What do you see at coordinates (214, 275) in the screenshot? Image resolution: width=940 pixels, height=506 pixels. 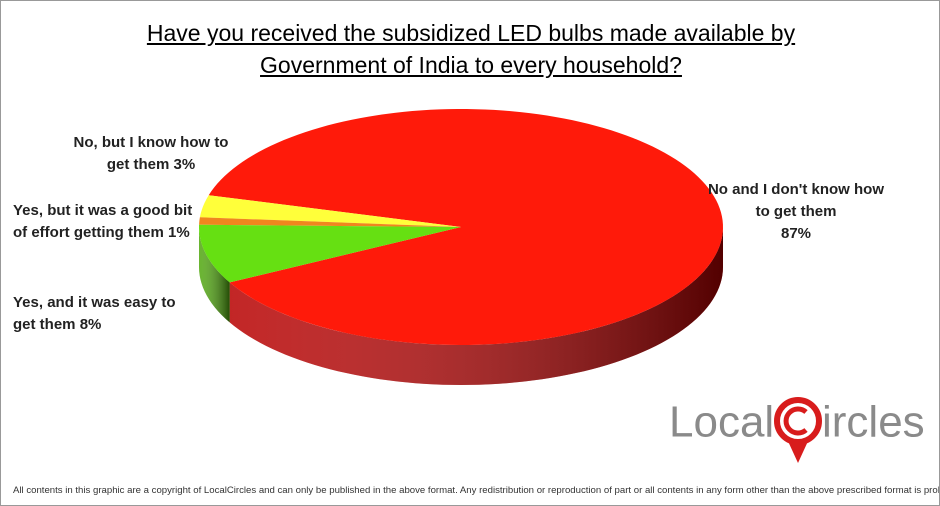 I see `pie-side-shade` at bounding box center [214, 275].